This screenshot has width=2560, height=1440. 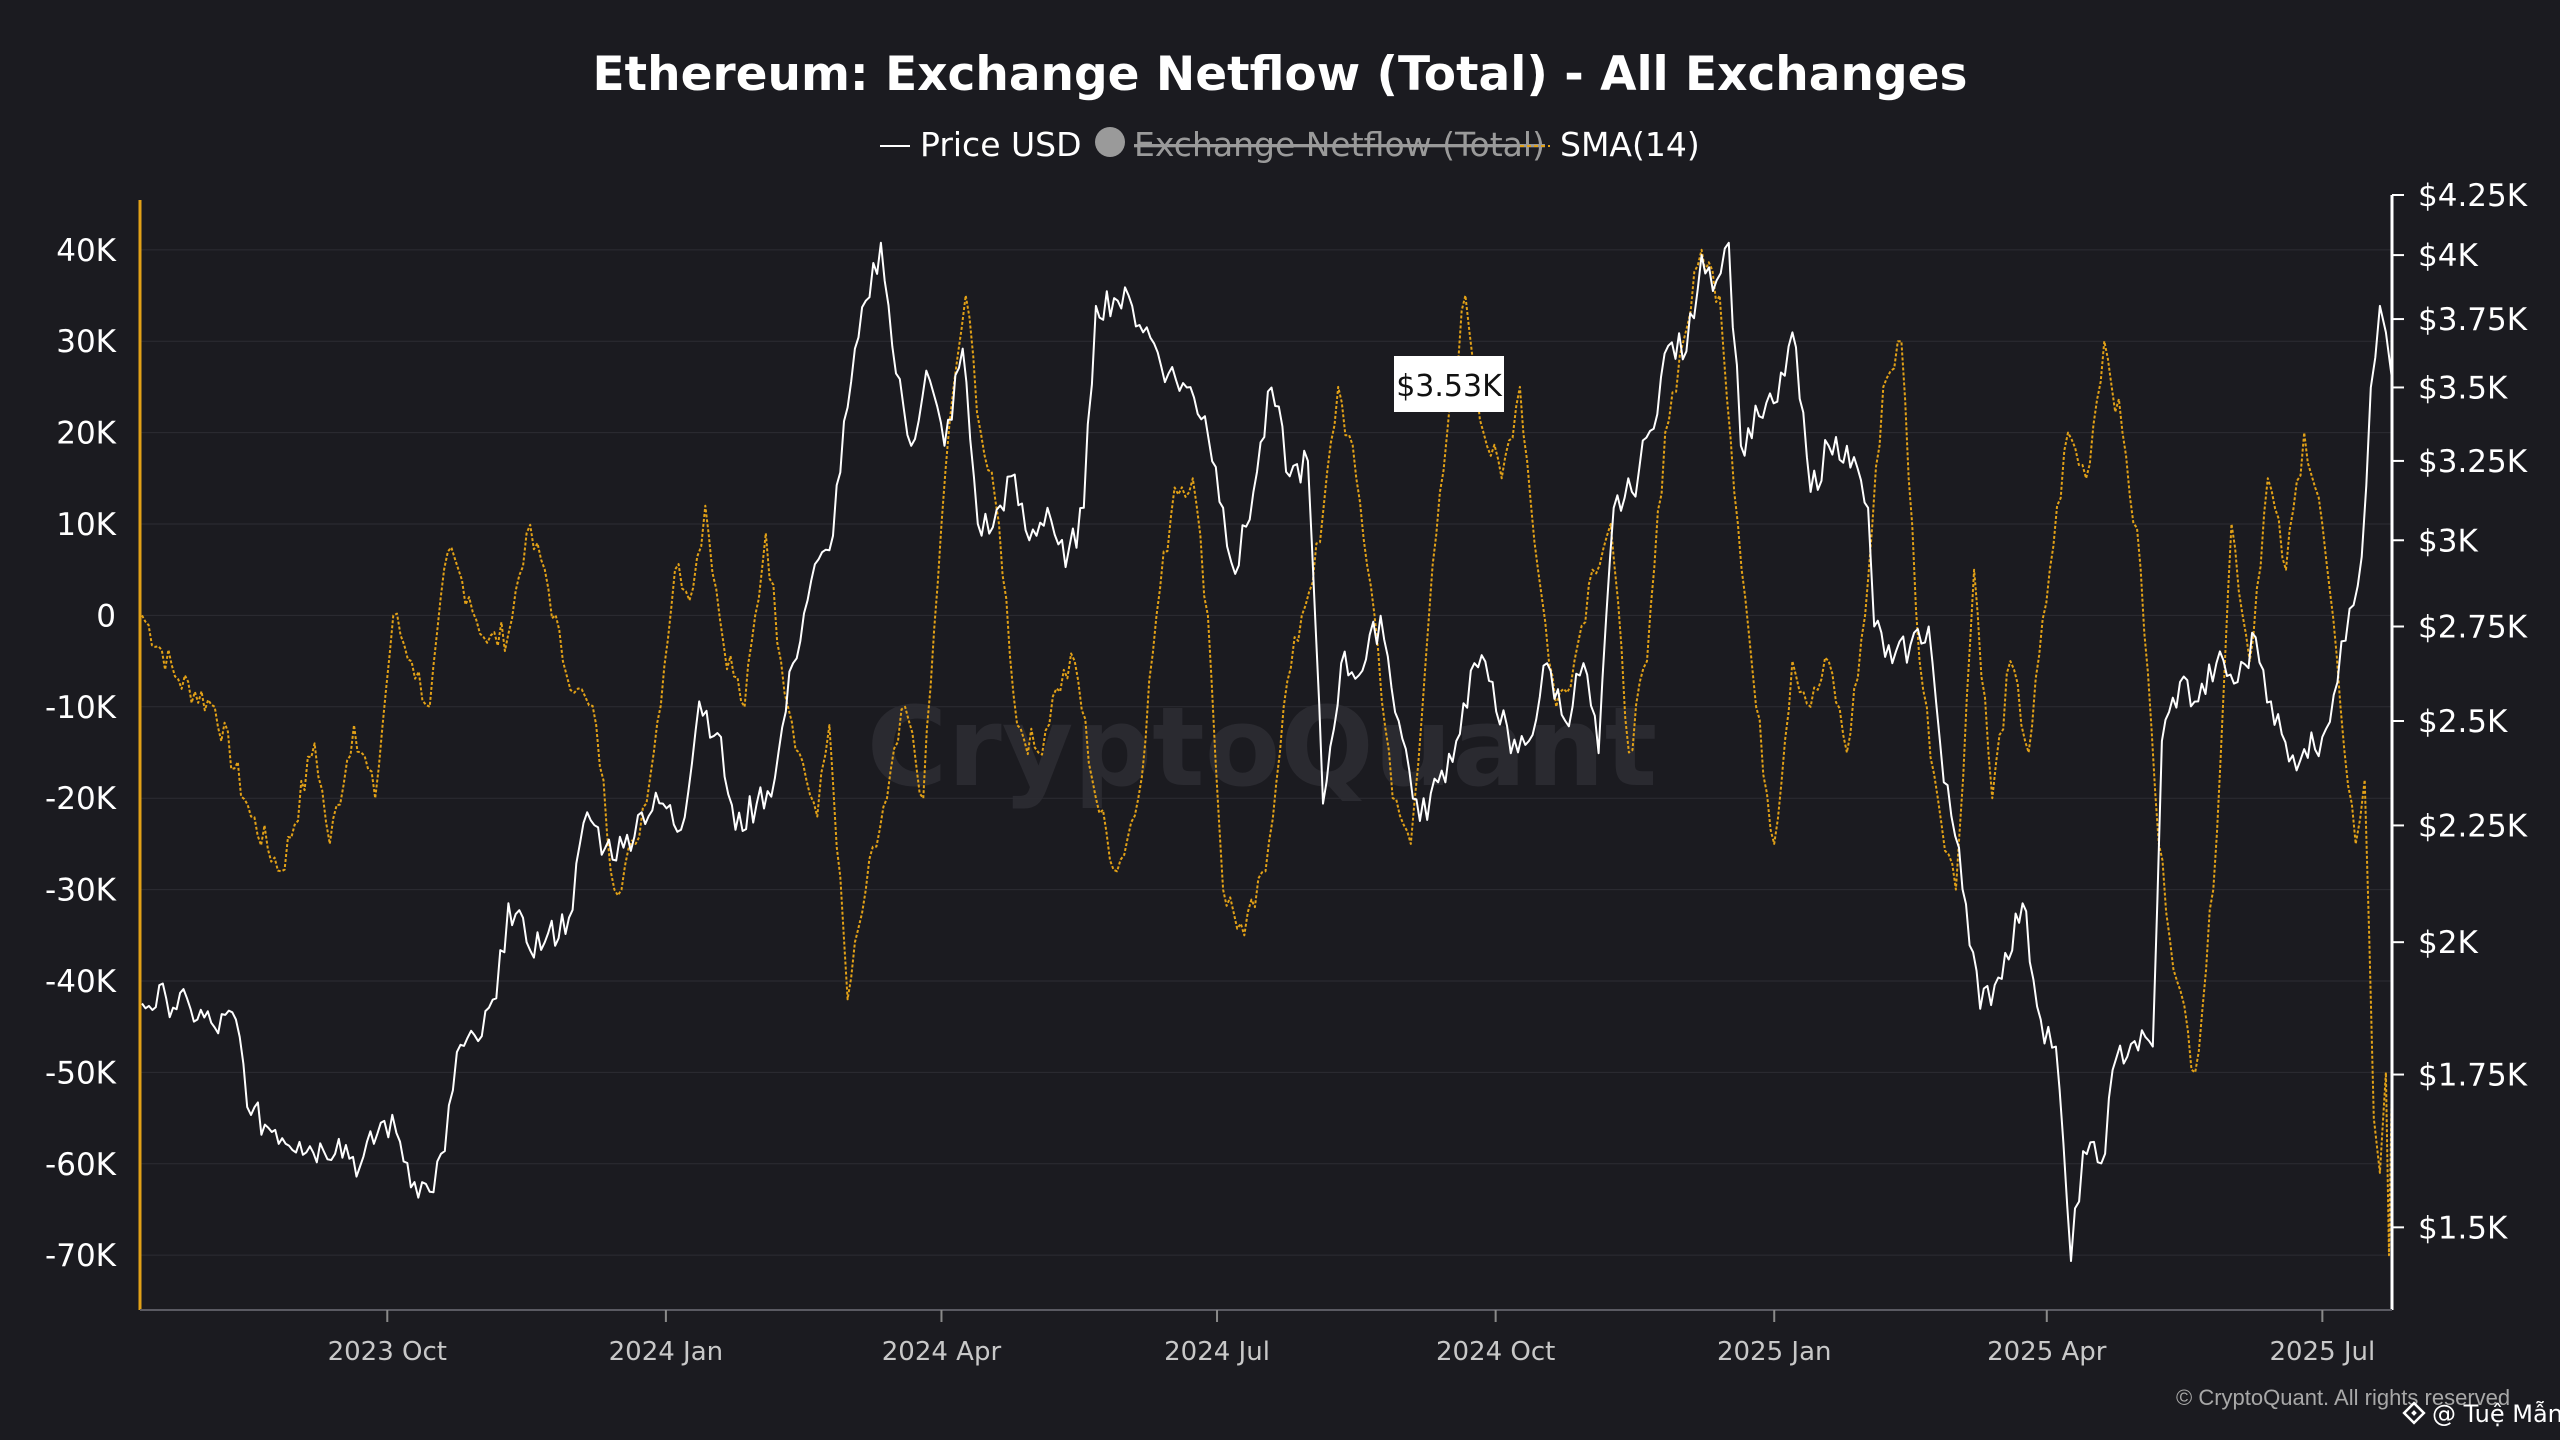 I want to click on left-tick-label: 0, so click(x=106, y=616).